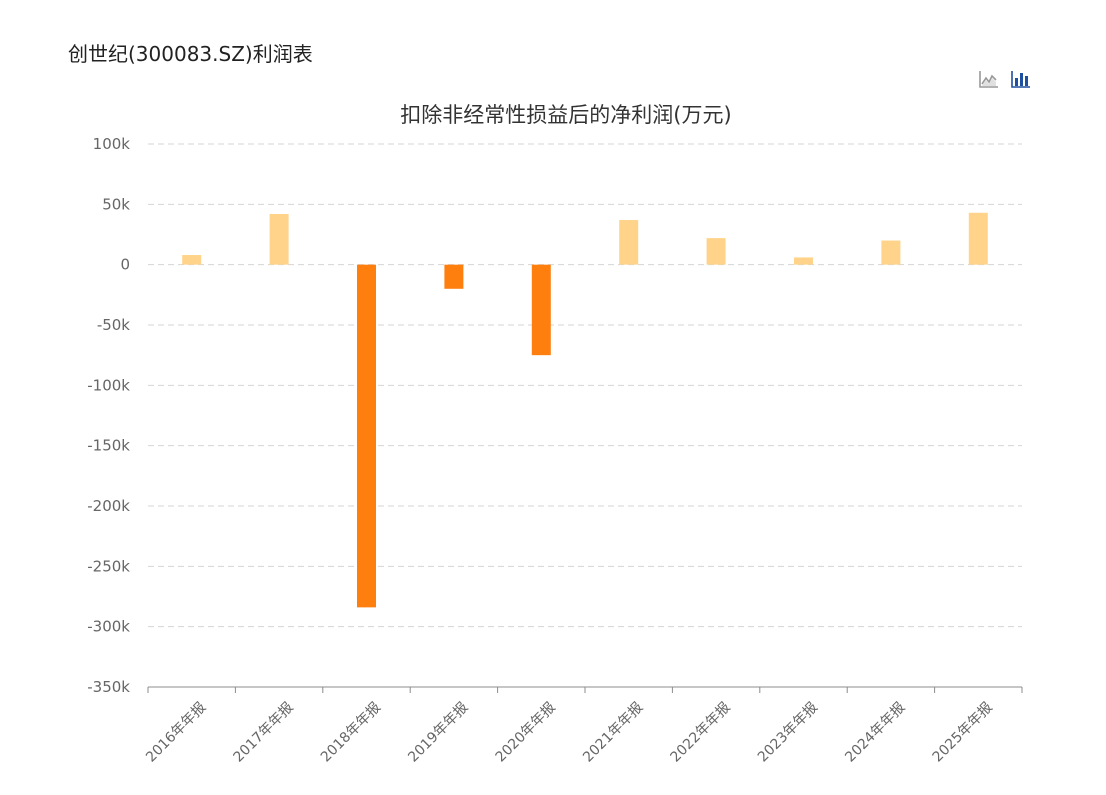 Image resolution: width=1106 pixels, height=795 pixels. What do you see at coordinates (1005, 79) in the screenshot?
I see `chart-type-toolbar` at bounding box center [1005, 79].